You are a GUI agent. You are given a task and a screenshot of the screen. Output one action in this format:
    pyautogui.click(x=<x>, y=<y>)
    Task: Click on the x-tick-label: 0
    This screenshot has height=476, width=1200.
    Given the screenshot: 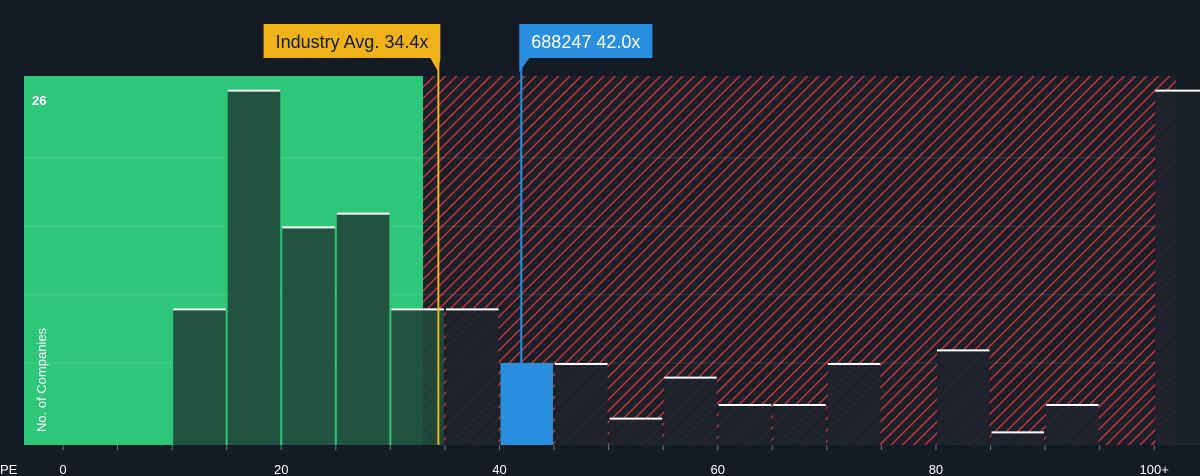 What is the action you would take?
    pyautogui.click(x=62, y=469)
    